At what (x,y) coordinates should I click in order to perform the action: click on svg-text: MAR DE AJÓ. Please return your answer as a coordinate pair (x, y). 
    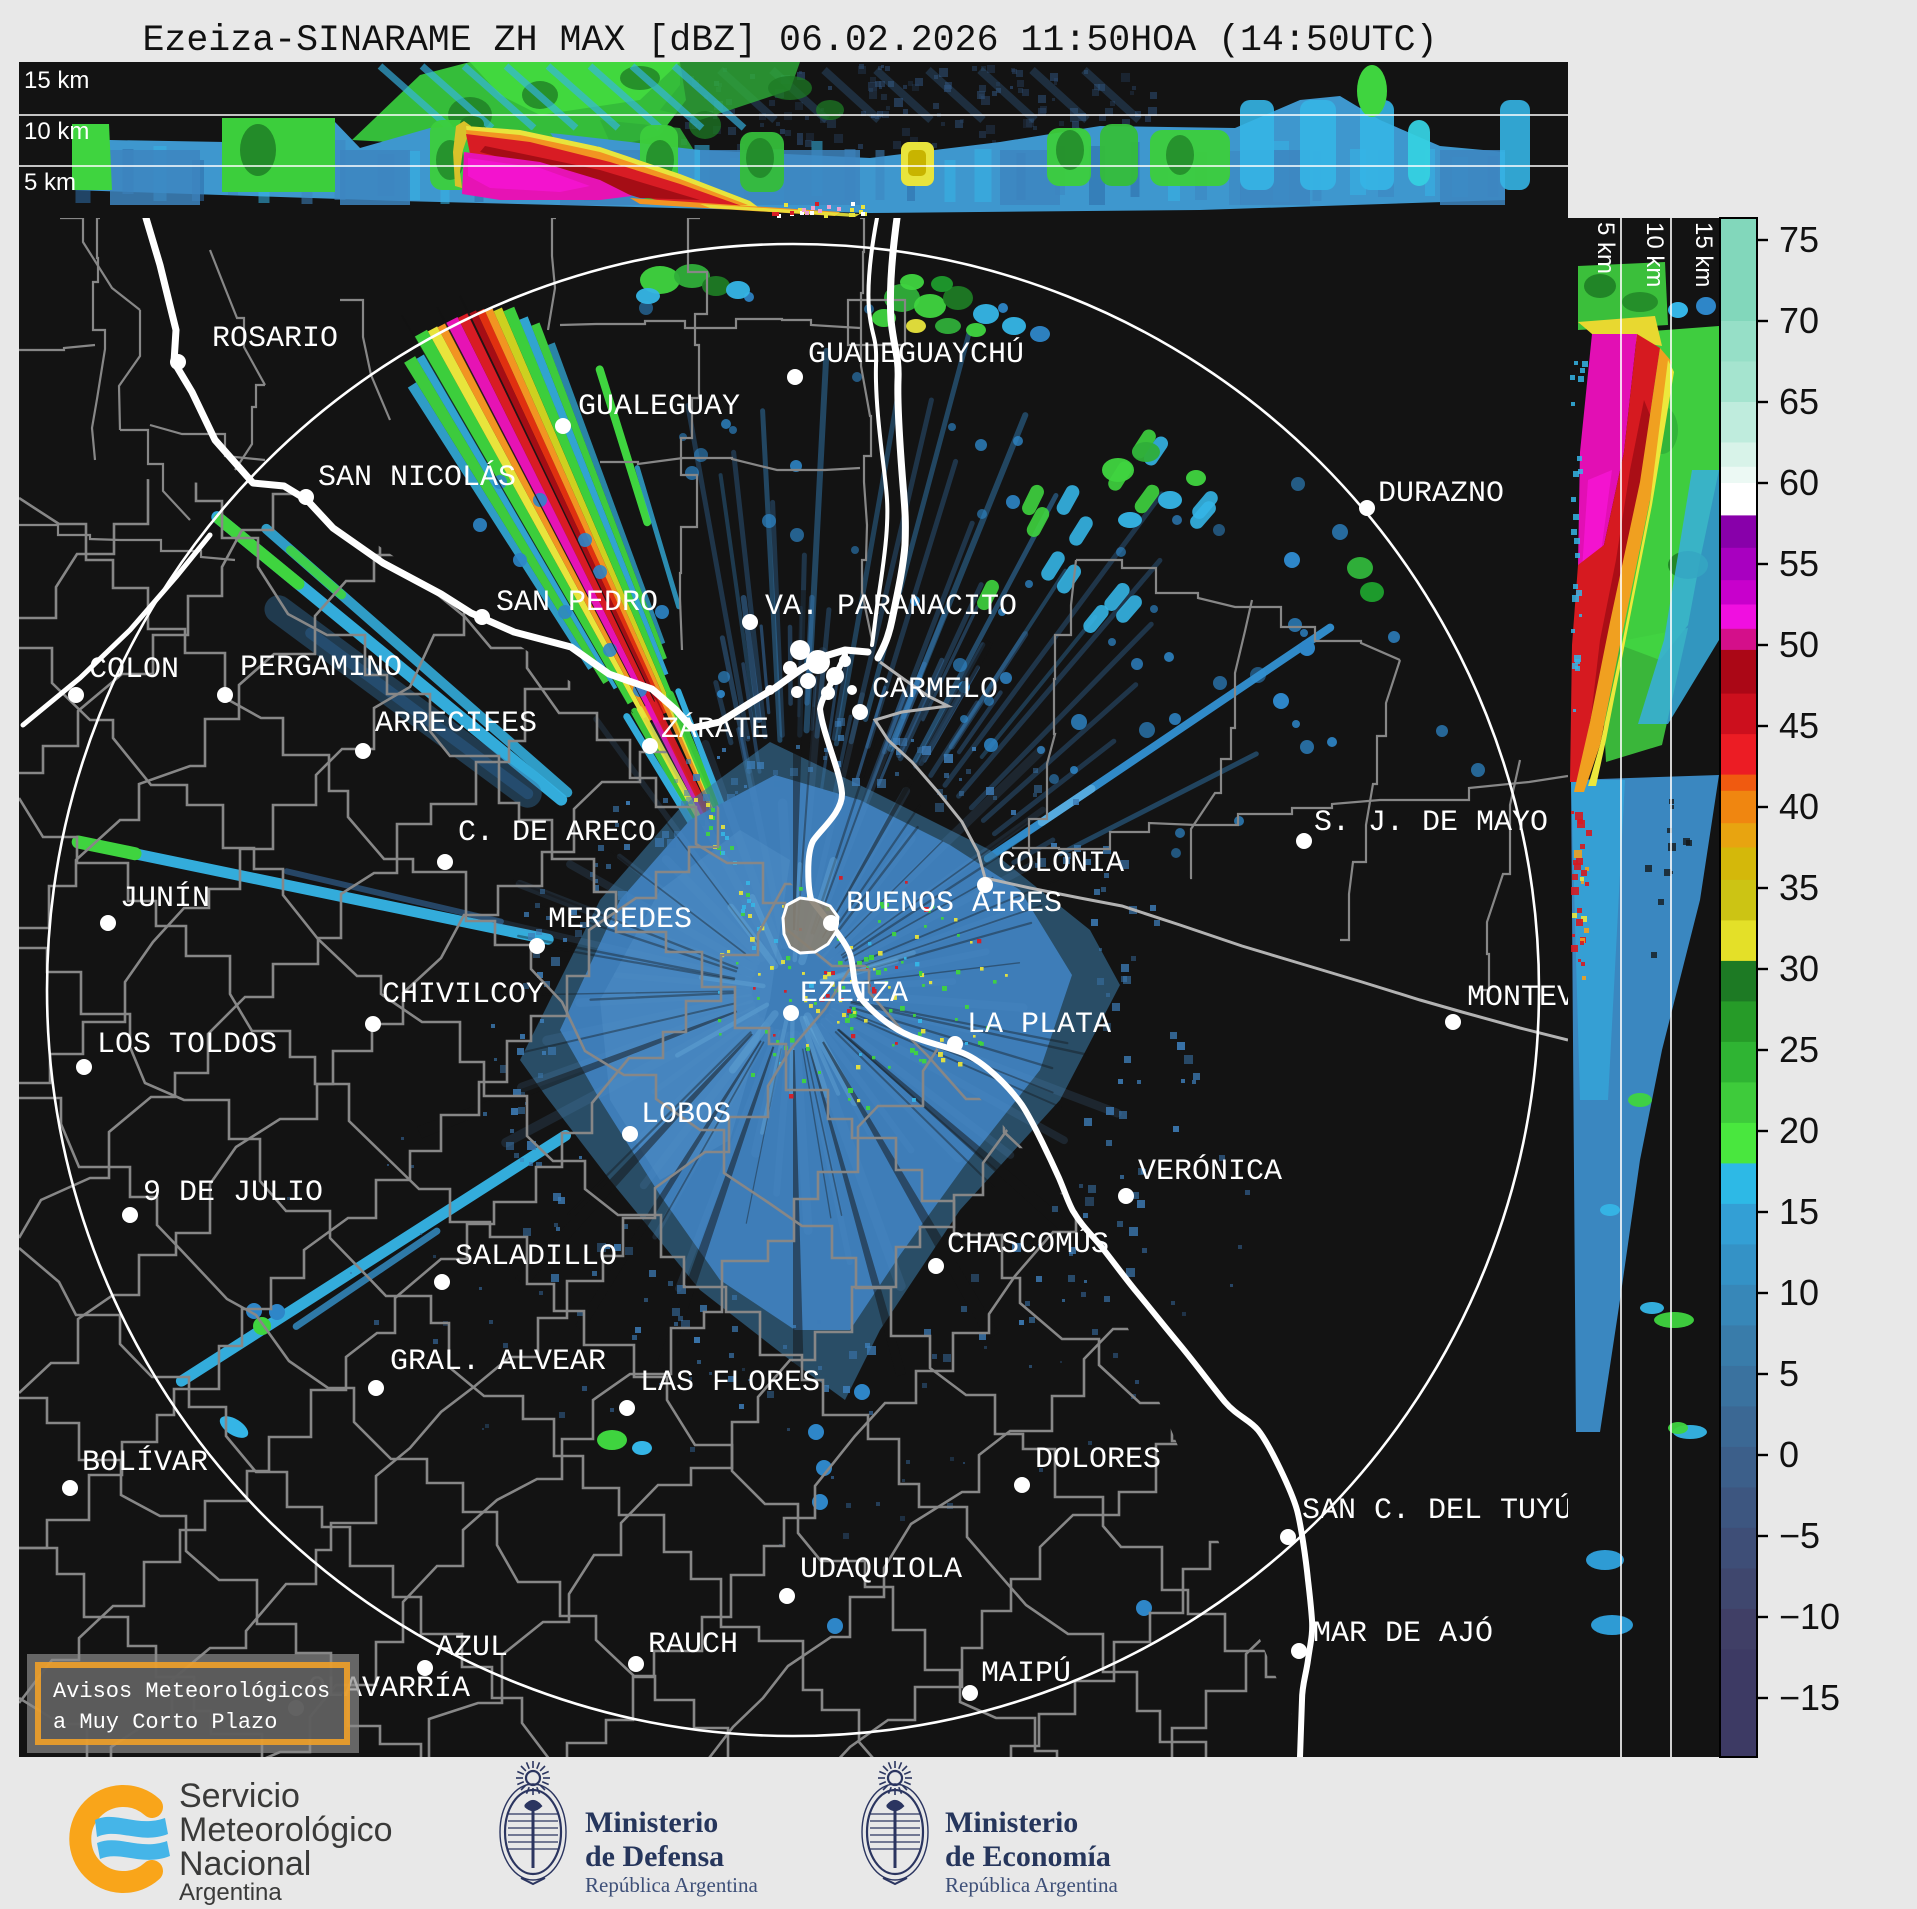
    Looking at the image, I should click on (1403, 1633).